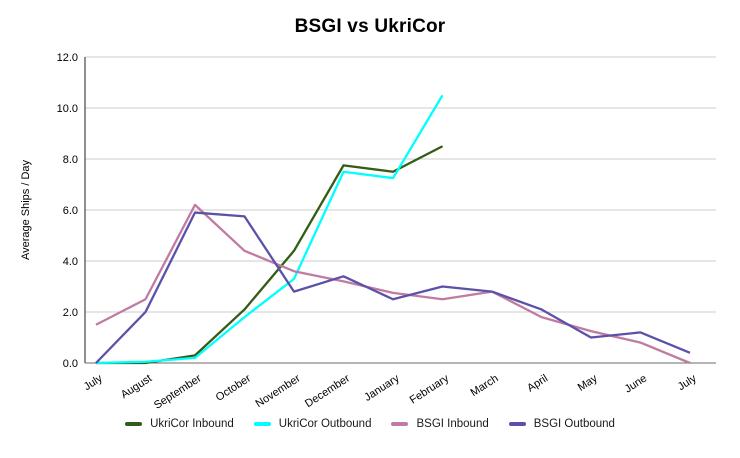 The height and width of the screenshot is (458, 740). What do you see at coordinates (178, 392) in the screenshot?
I see `x-axis-label: September` at bounding box center [178, 392].